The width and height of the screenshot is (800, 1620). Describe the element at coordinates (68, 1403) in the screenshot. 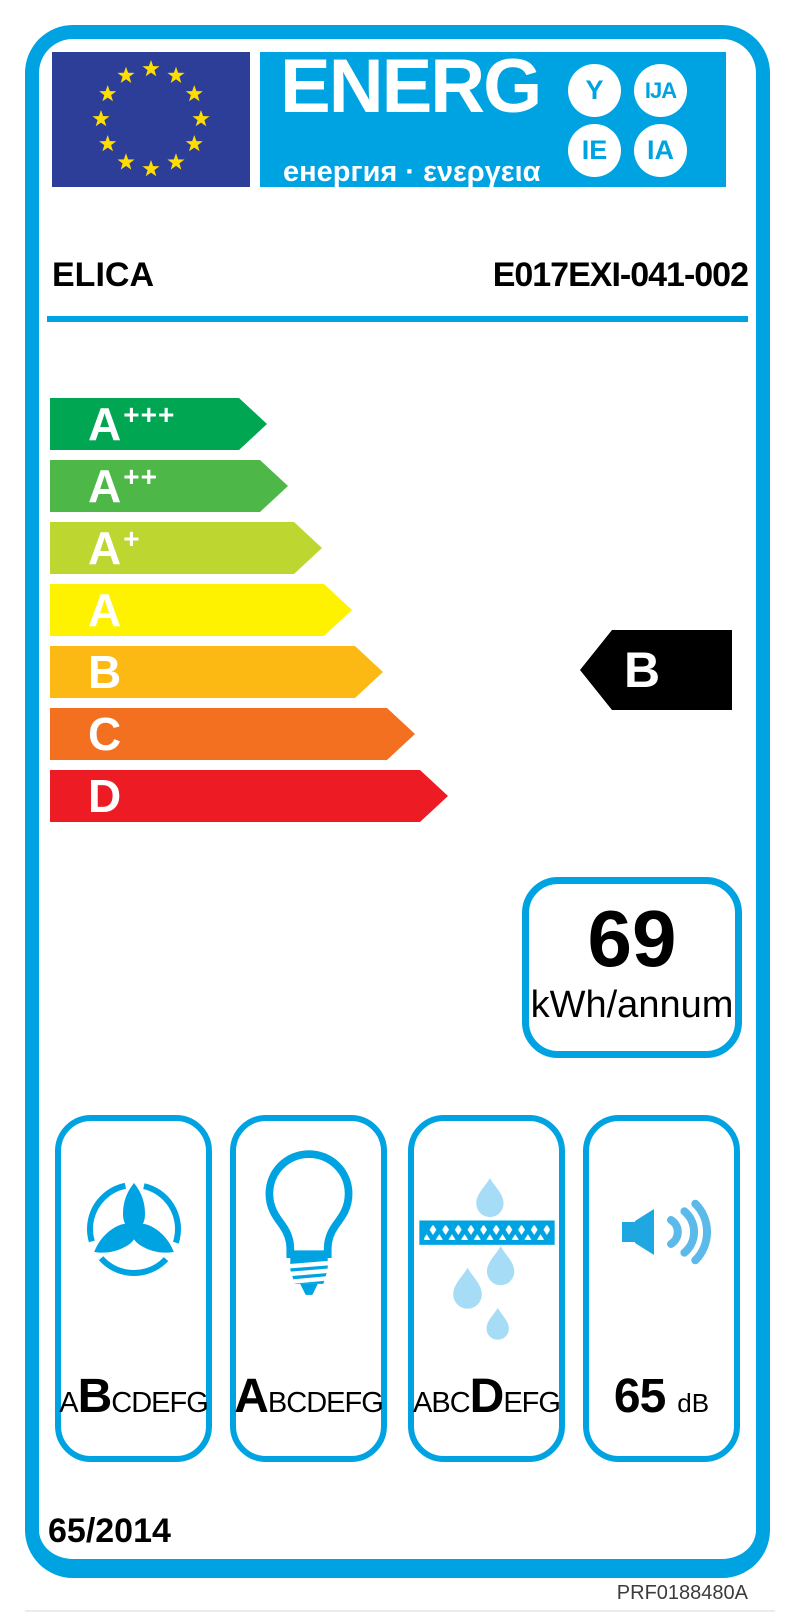

I see `fan-letters-pre: A` at that location.